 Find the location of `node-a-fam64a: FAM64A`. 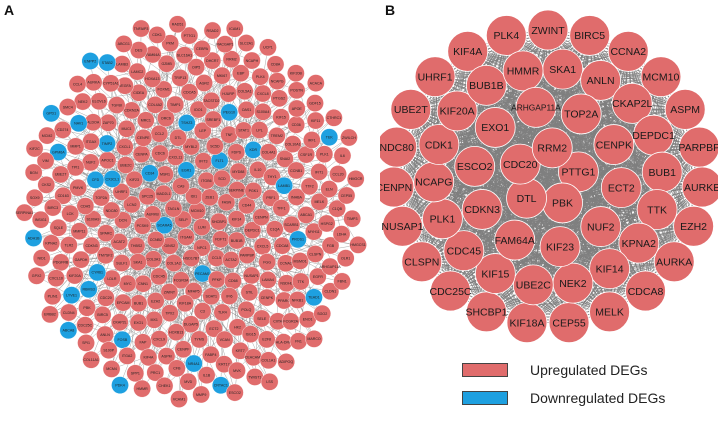

node-a-fam64a: FAM64A is located at coordinates (152, 54).